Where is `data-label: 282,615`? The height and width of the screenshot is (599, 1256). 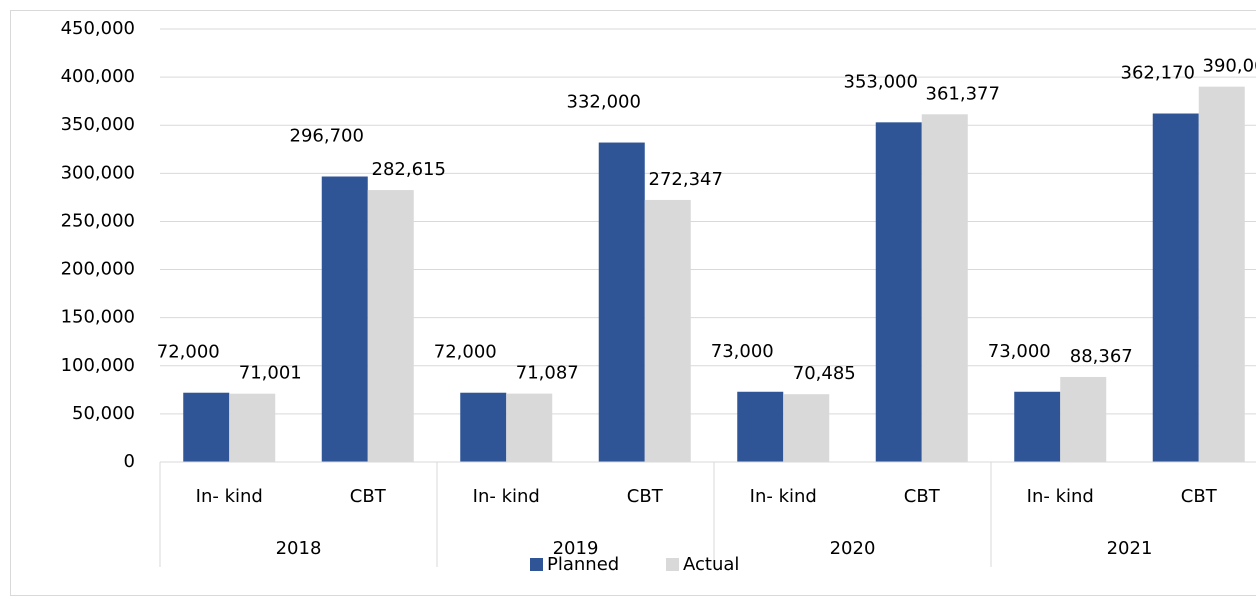 data-label: 282,615 is located at coordinates (409, 169).